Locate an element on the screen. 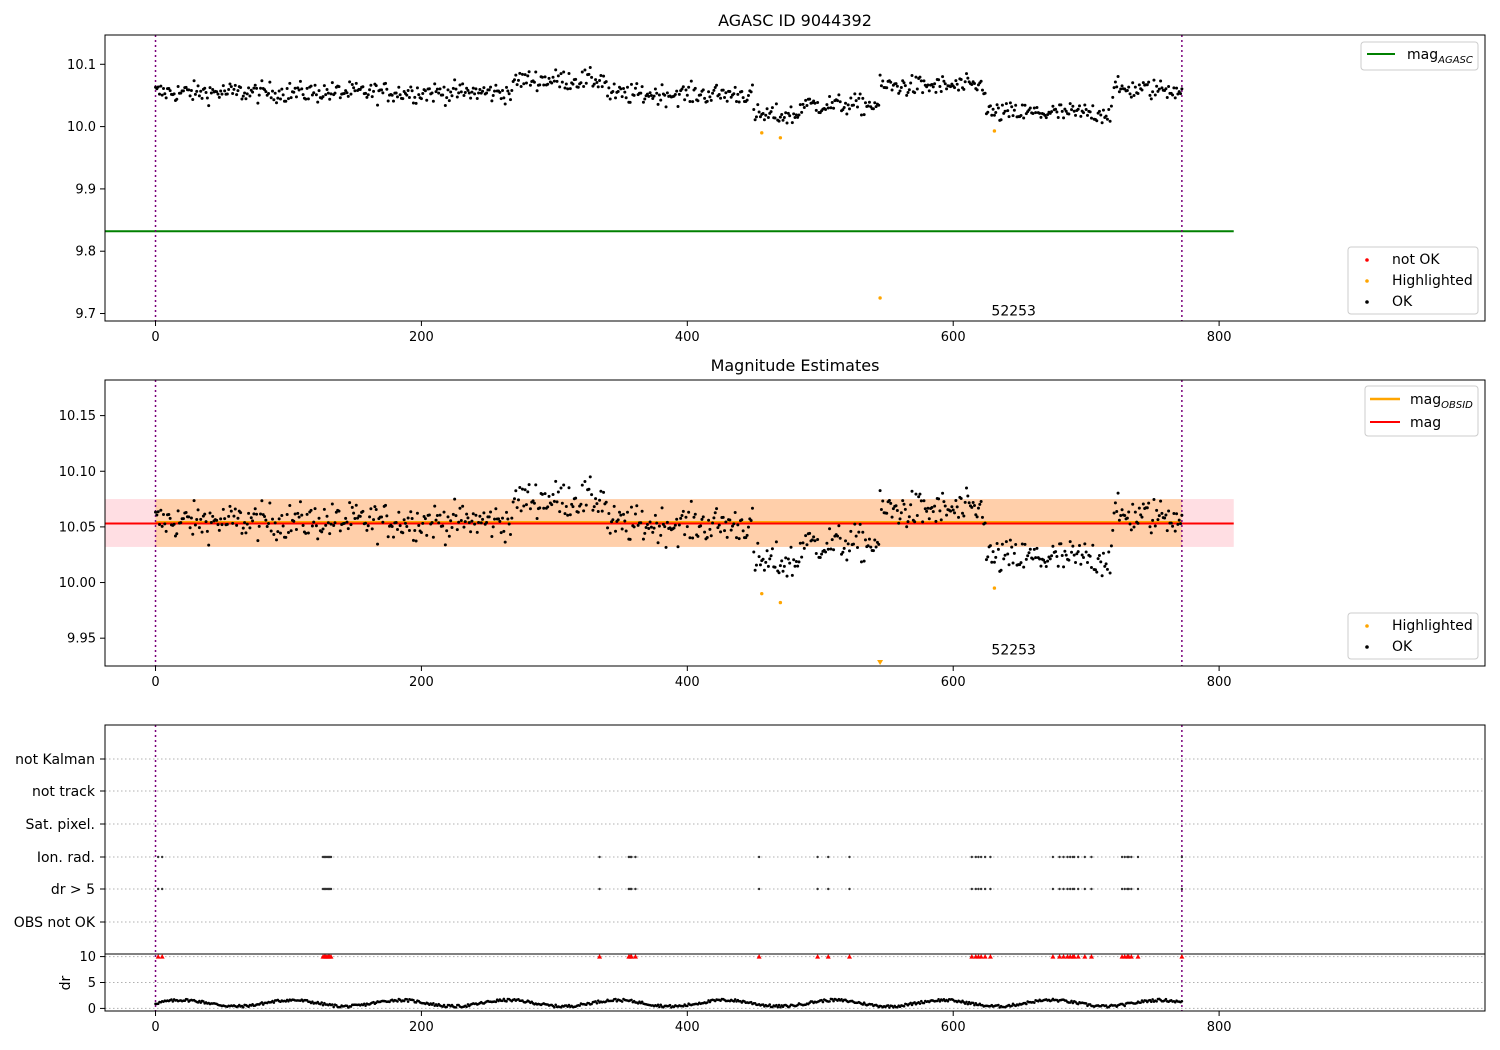 This screenshot has height=1050, width=1500. y-tick-label: 9.95 is located at coordinates (81, 639).